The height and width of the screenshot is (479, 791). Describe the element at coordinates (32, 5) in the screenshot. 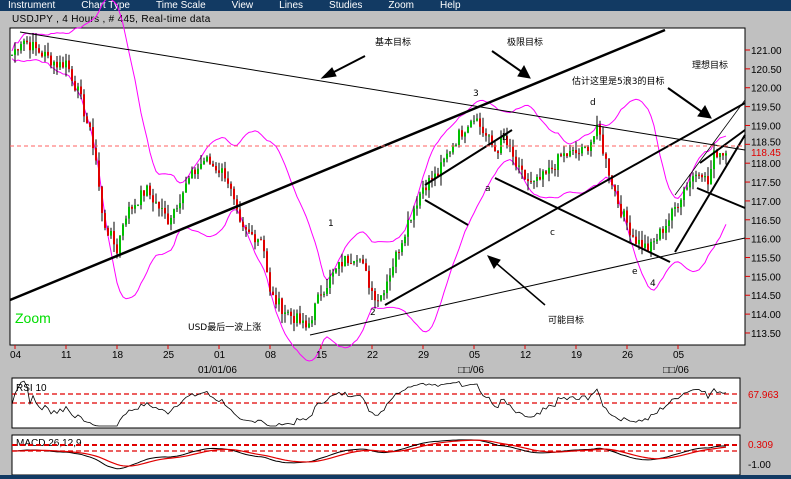

I see `menu-instrument: Instrument` at that location.